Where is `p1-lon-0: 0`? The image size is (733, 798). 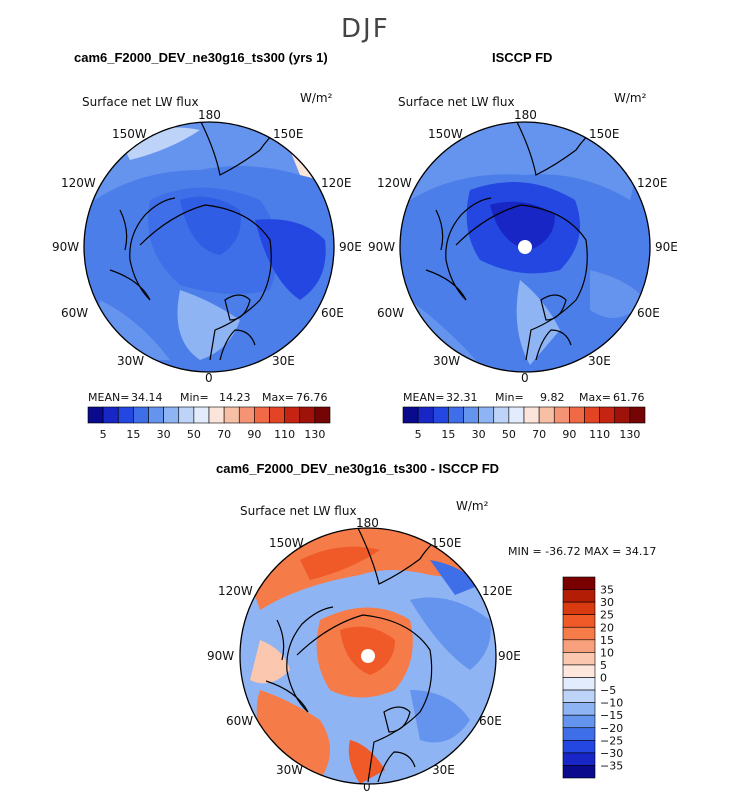
p1-lon-0: 0 is located at coordinates (209, 378).